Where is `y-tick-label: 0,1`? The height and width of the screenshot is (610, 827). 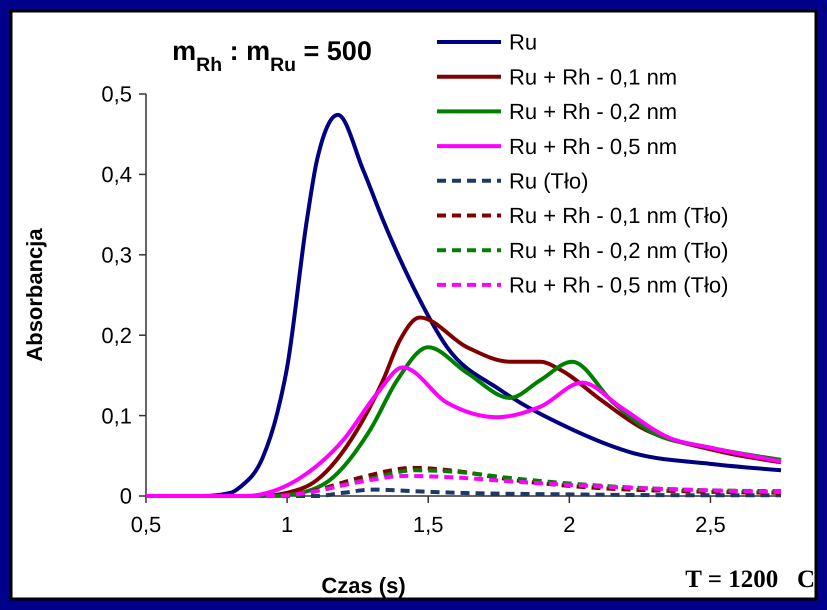
y-tick-label: 0,1 is located at coordinates (116, 415).